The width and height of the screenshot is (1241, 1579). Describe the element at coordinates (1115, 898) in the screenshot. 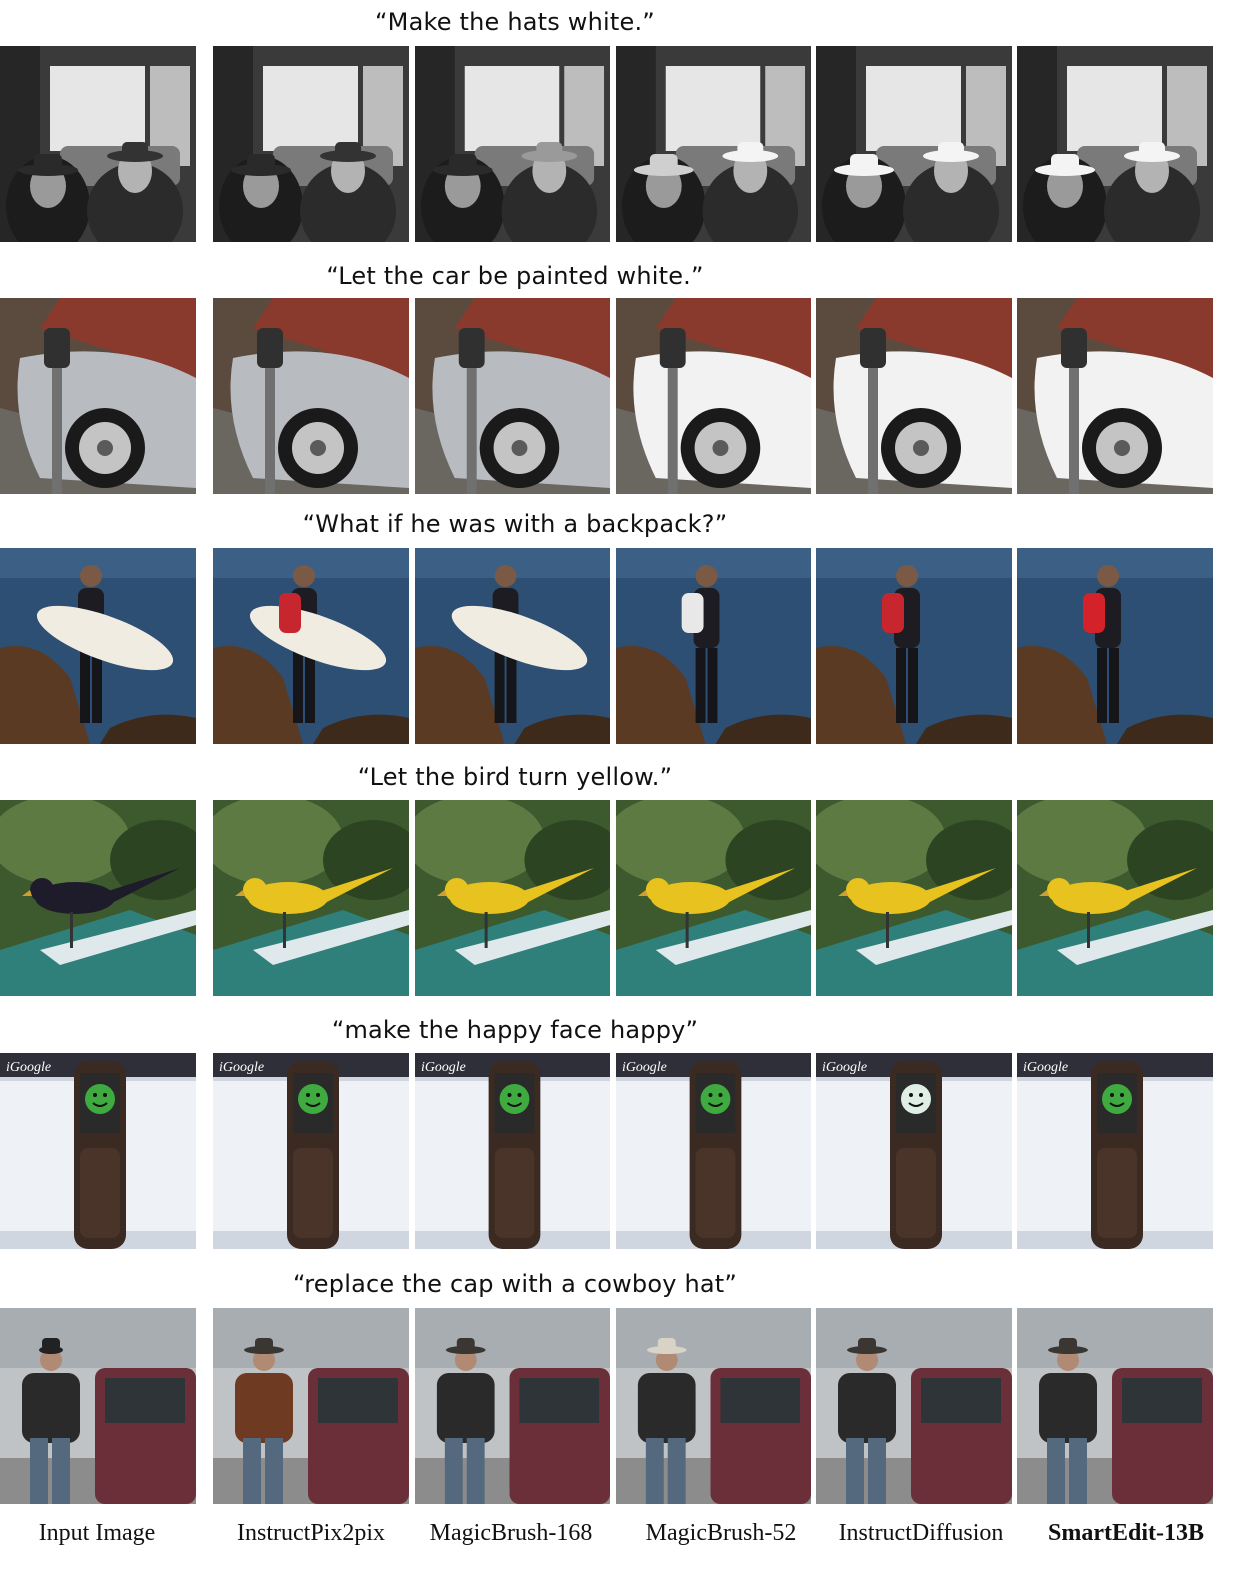

I see `image-bird-smartedit-13b` at that location.